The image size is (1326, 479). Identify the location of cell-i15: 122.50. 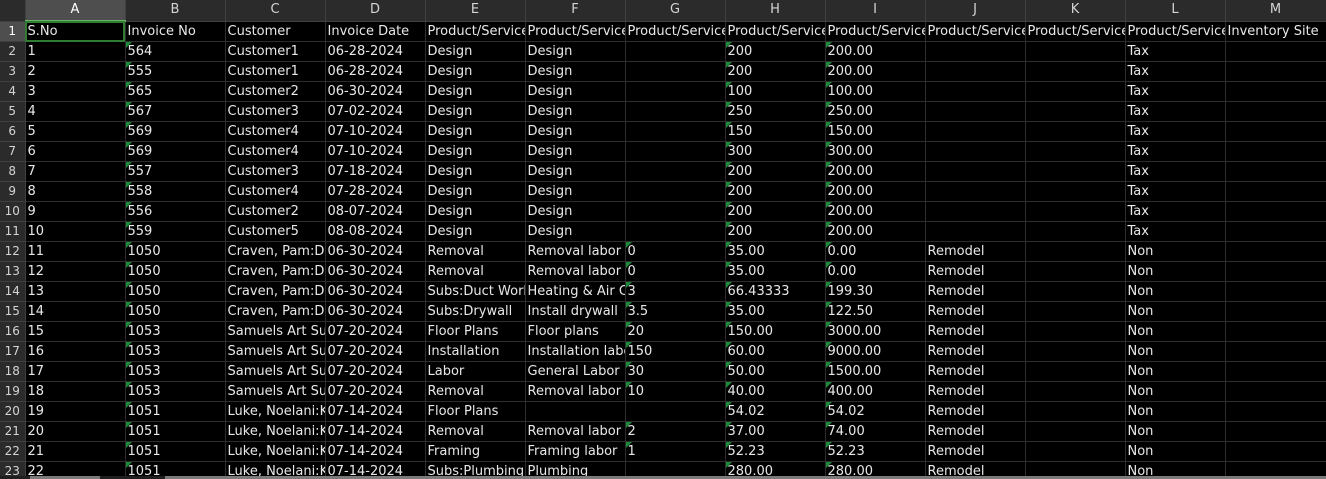
(875, 311).